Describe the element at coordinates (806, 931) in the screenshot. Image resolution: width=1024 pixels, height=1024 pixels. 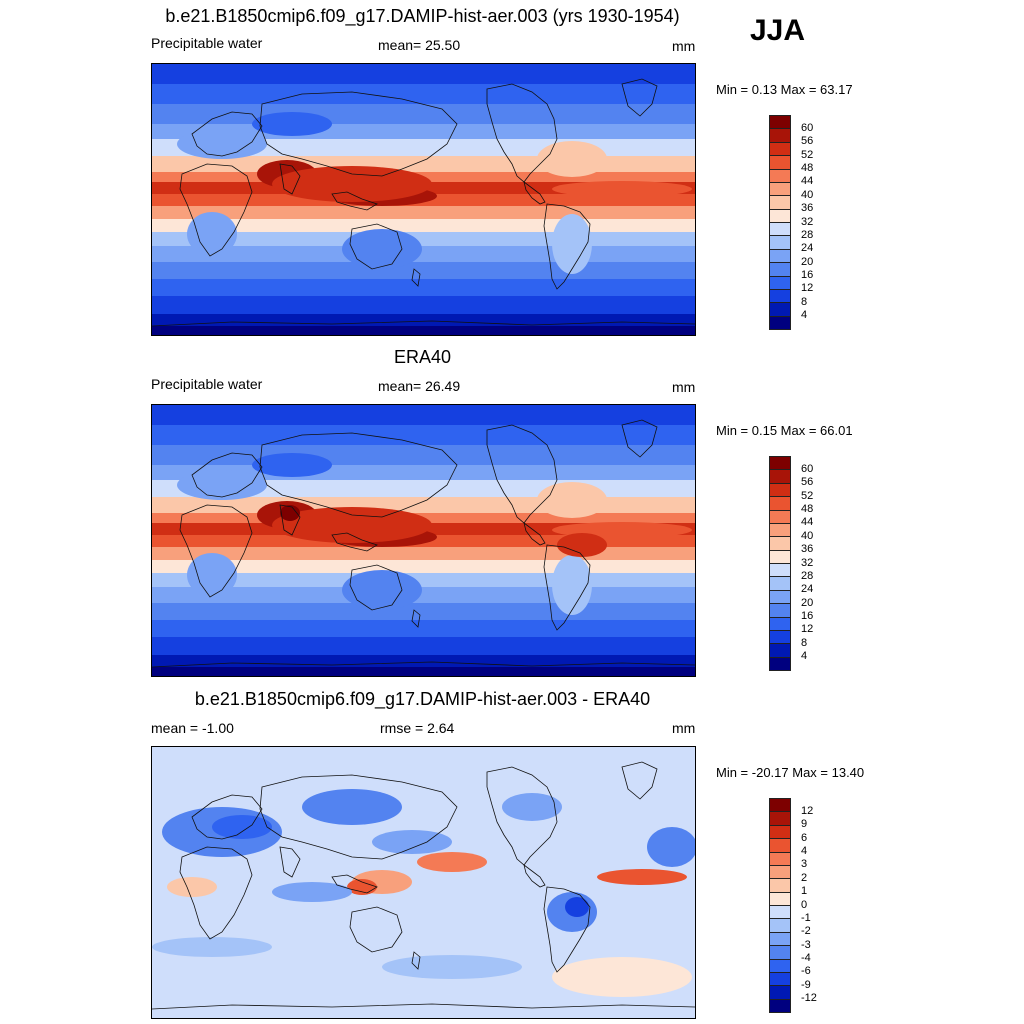
I see `colorbar-tick-label: -2` at that location.